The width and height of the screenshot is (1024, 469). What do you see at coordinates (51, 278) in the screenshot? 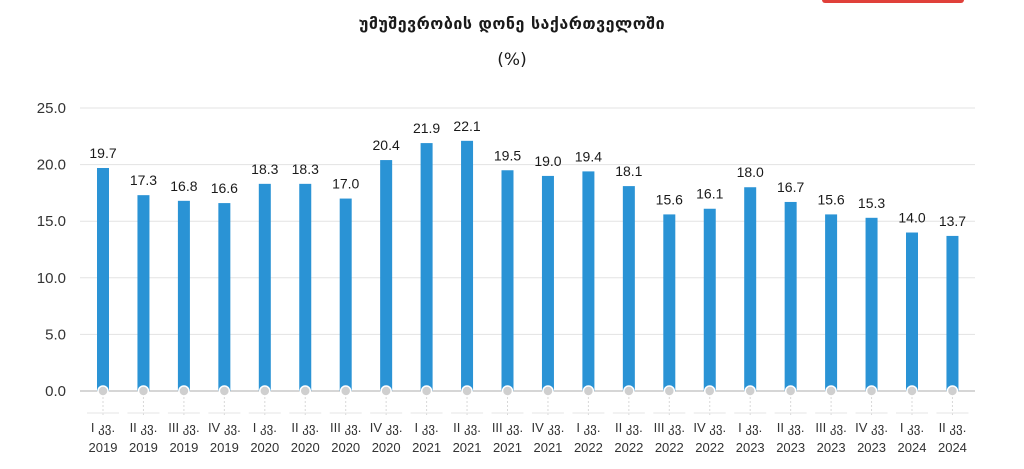
I see `y-tick-label: 10.0` at bounding box center [51, 278].